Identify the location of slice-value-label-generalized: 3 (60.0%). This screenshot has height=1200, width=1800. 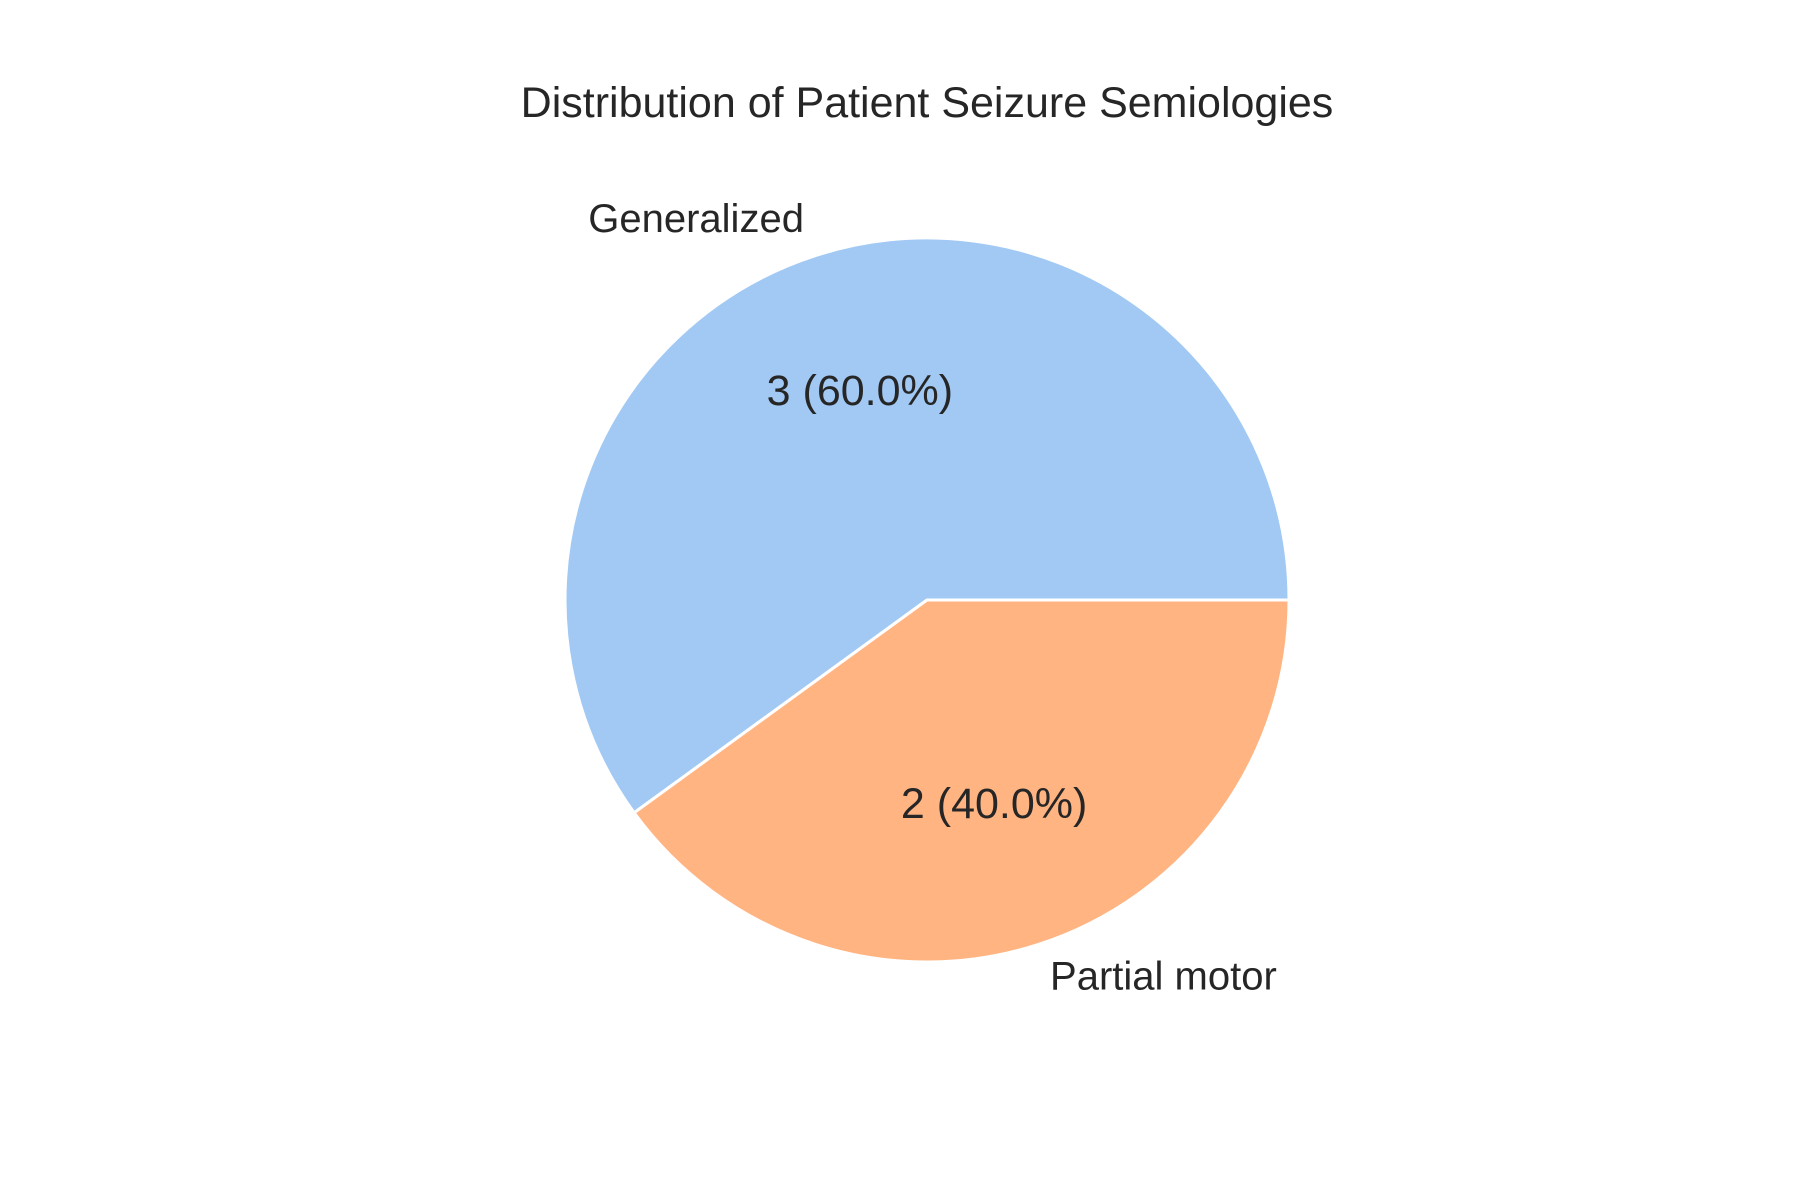
(860, 391).